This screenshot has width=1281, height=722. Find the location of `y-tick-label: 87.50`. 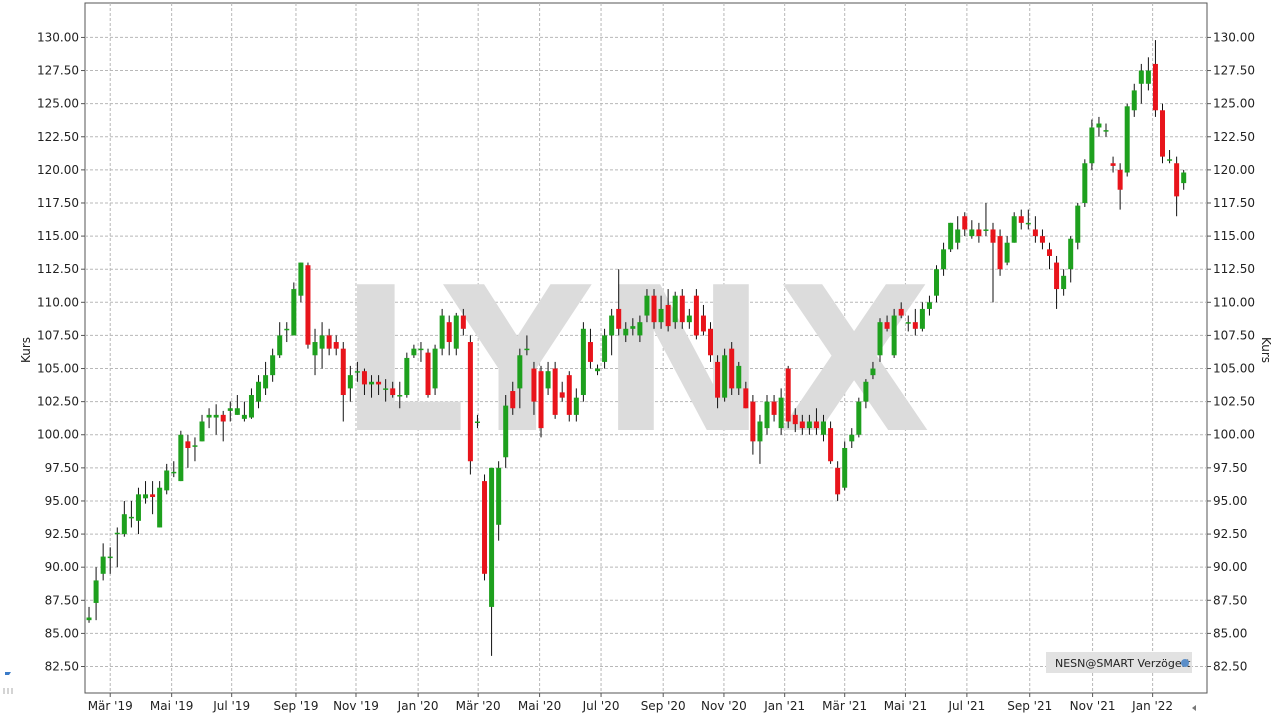

y-tick-label: 87.50 is located at coordinates (62, 600).